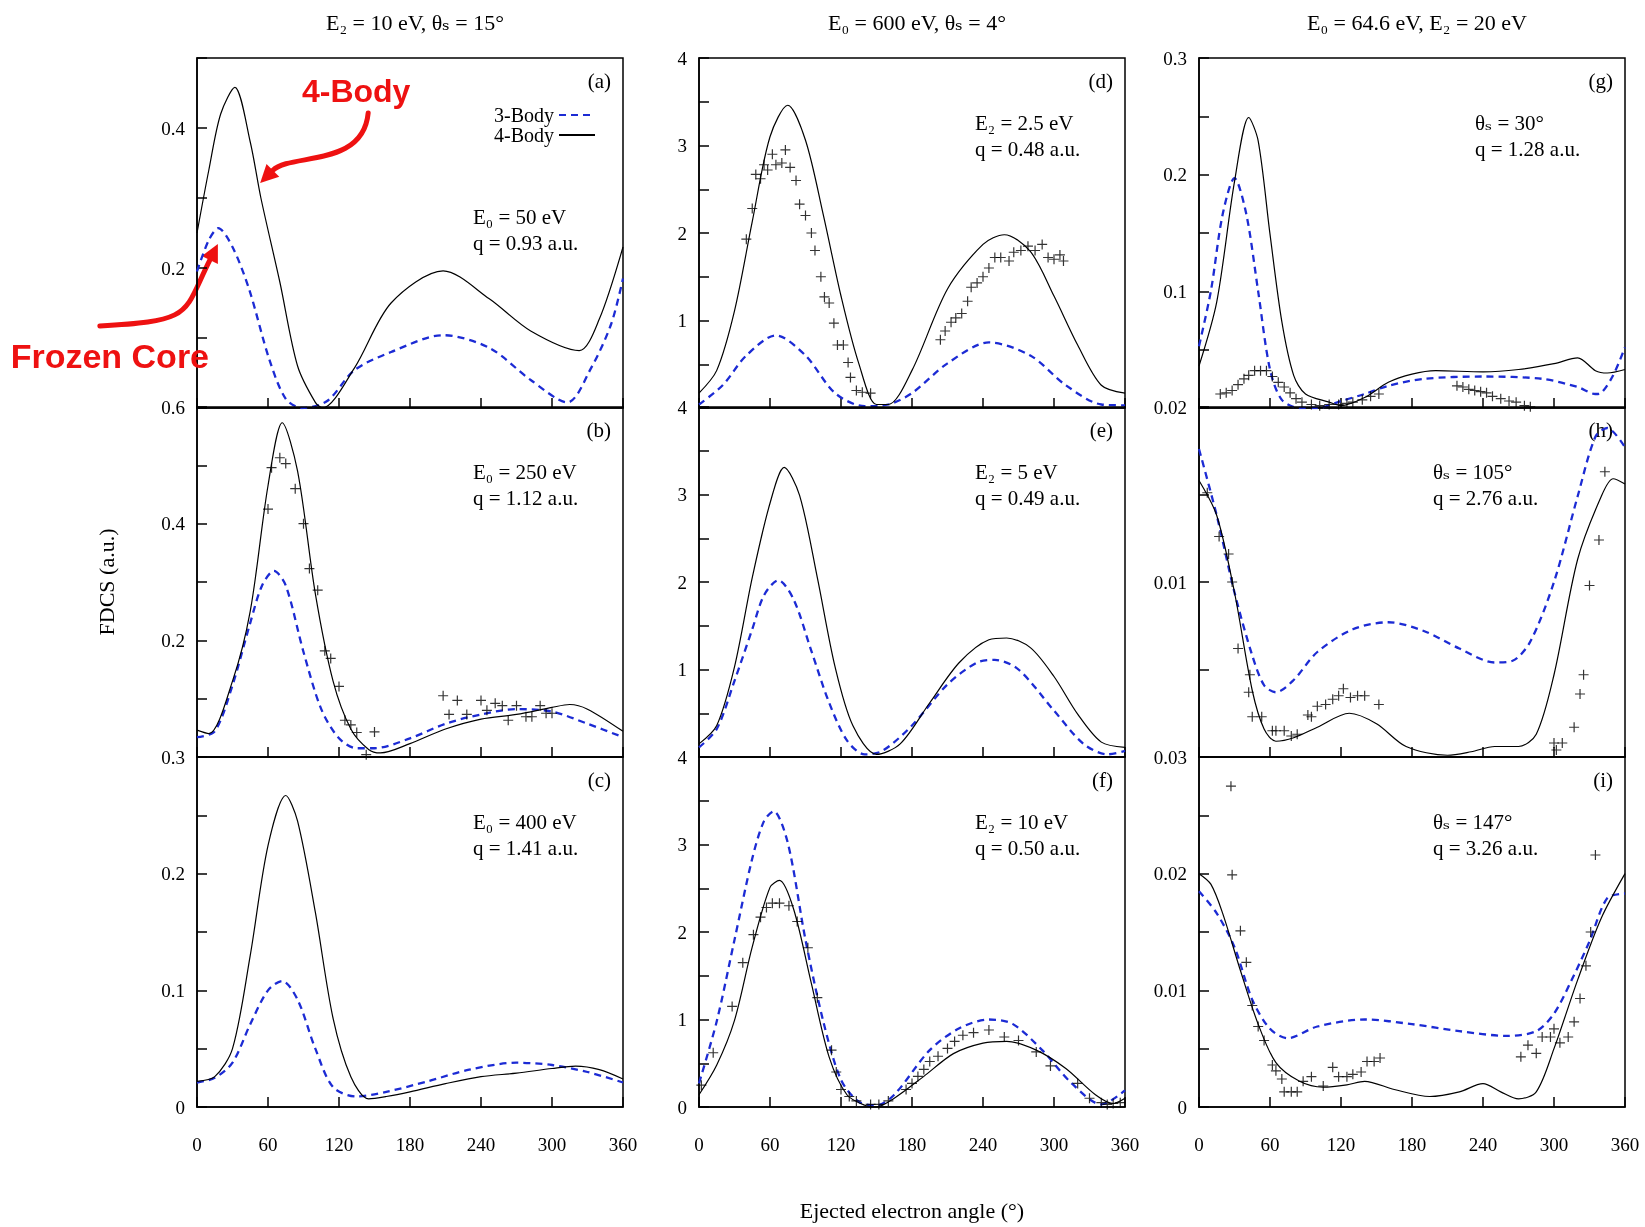  I want to click on y-tick-label: 0.3, so click(173, 757).